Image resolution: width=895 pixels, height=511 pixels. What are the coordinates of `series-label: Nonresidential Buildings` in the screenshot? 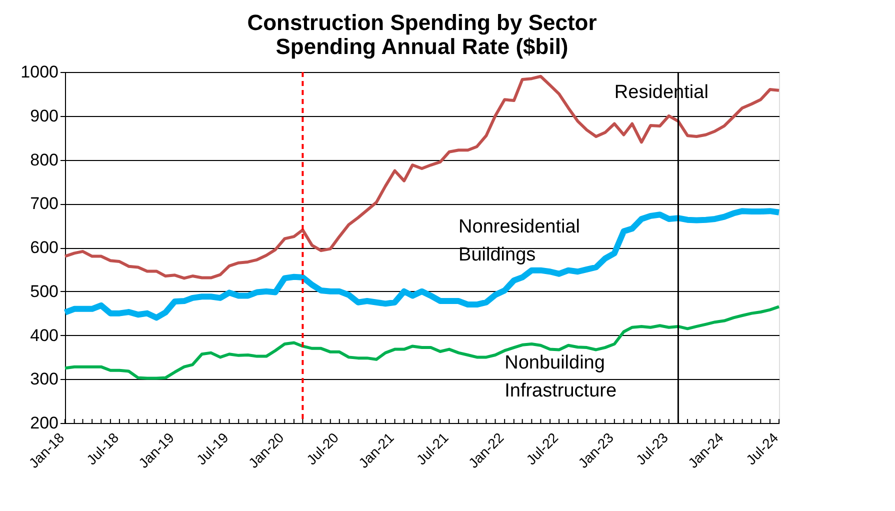 It's located at (519, 241).